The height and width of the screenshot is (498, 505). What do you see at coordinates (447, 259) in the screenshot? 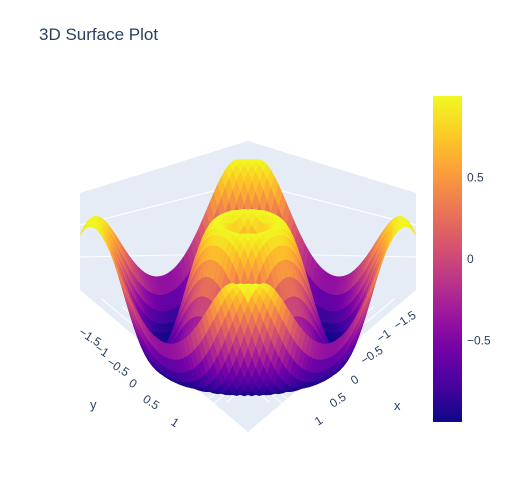
I see `colorbar-gradient` at bounding box center [447, 259].